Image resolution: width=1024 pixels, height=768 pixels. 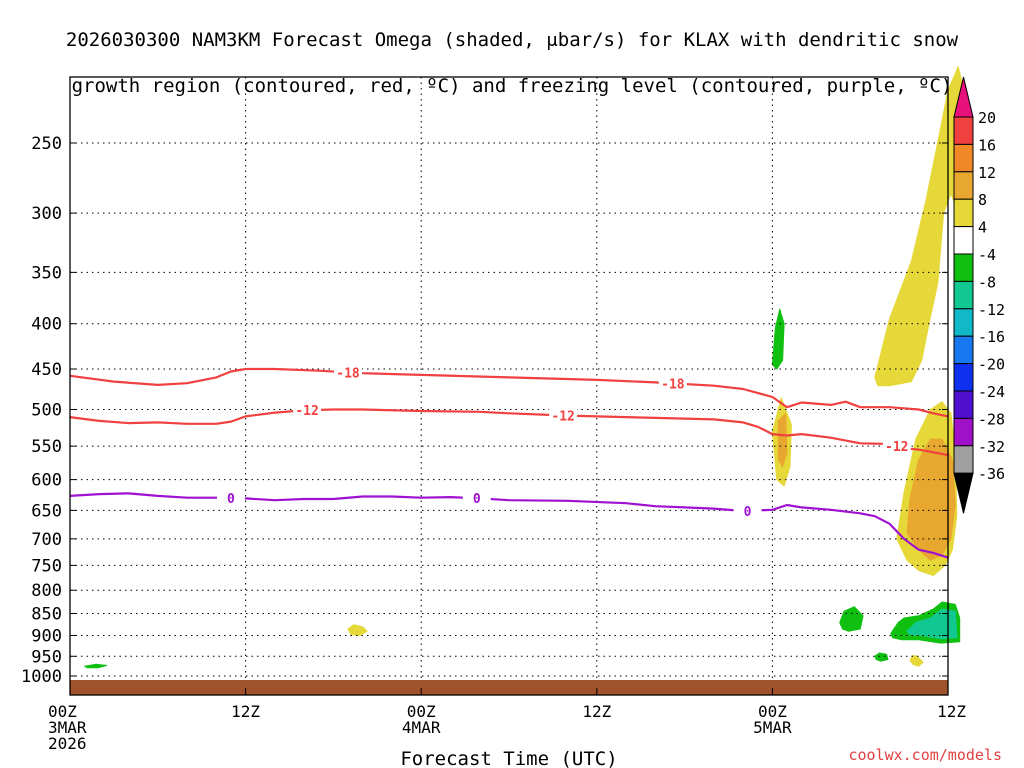 What do you see at coordinates (991, 447) in the screenshot?
I see `colorbar-label-12: -32` at bounding box center [991, 447].